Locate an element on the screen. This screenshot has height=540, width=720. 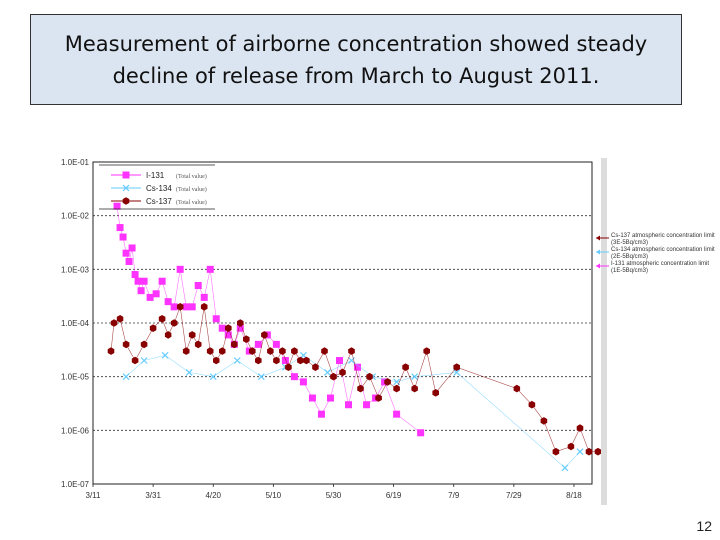
annotation-value: (1E-5Bq/cm3) is located at coordinates (629, 271).